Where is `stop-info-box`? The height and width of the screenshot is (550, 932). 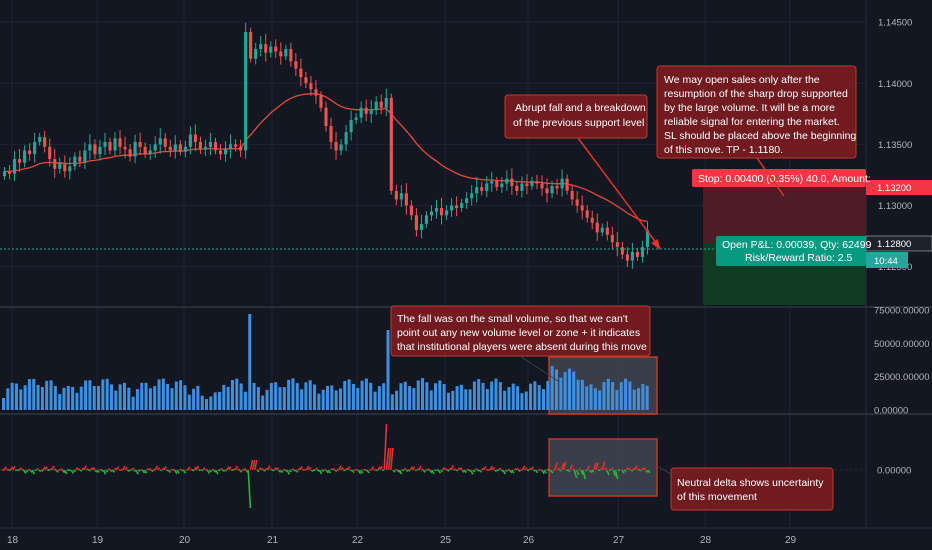
stop-info-box is located at coordinates (779, 178).